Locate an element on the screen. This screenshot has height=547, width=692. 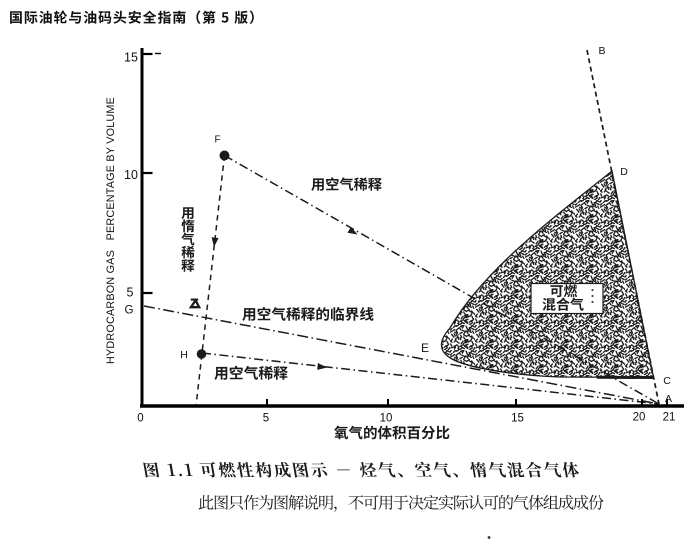
svg-text: B is located at coordinates (601, 51).